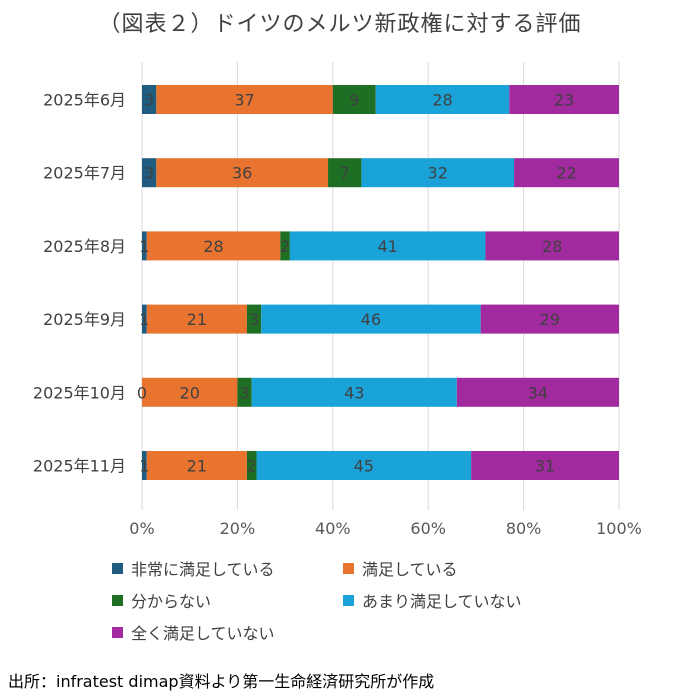  What do you see at coordinates (428, 528) in the screenshot?
I see `x-tick-label: 60%` at bounding box center [428, 528].